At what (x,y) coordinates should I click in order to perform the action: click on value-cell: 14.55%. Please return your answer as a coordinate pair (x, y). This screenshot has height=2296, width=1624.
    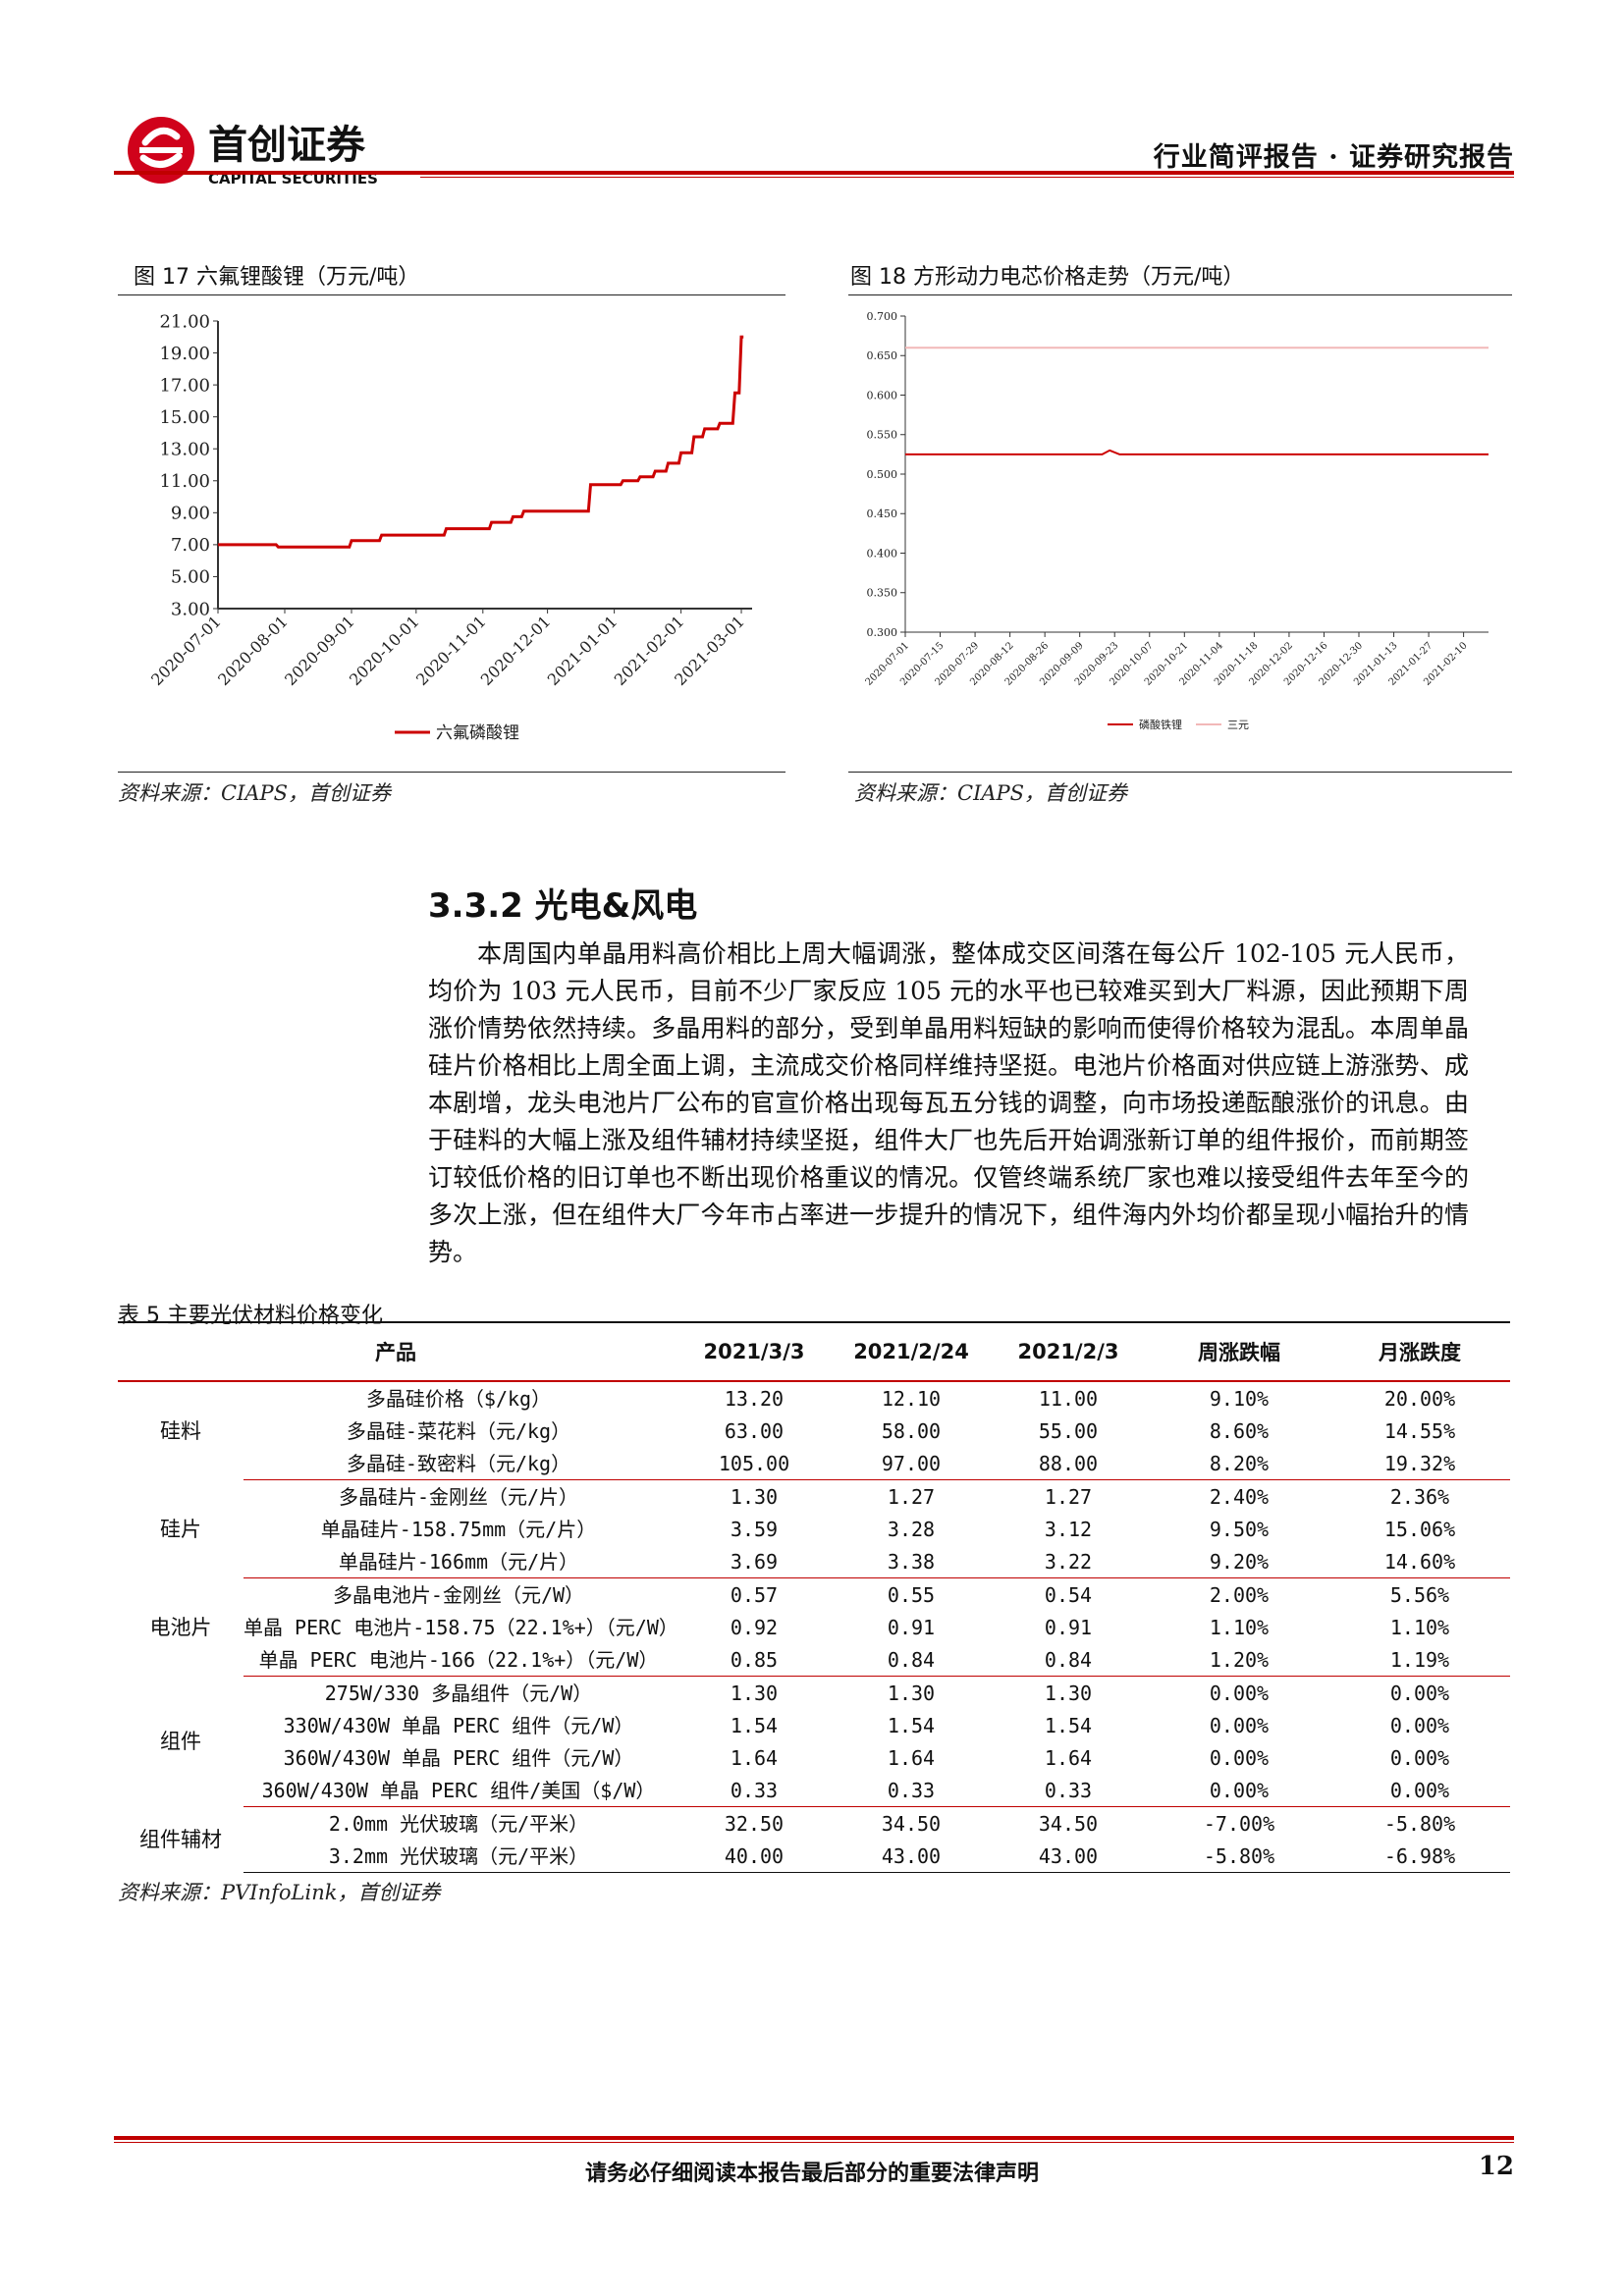
    Looking at the image, I should click on (1419, 1430).